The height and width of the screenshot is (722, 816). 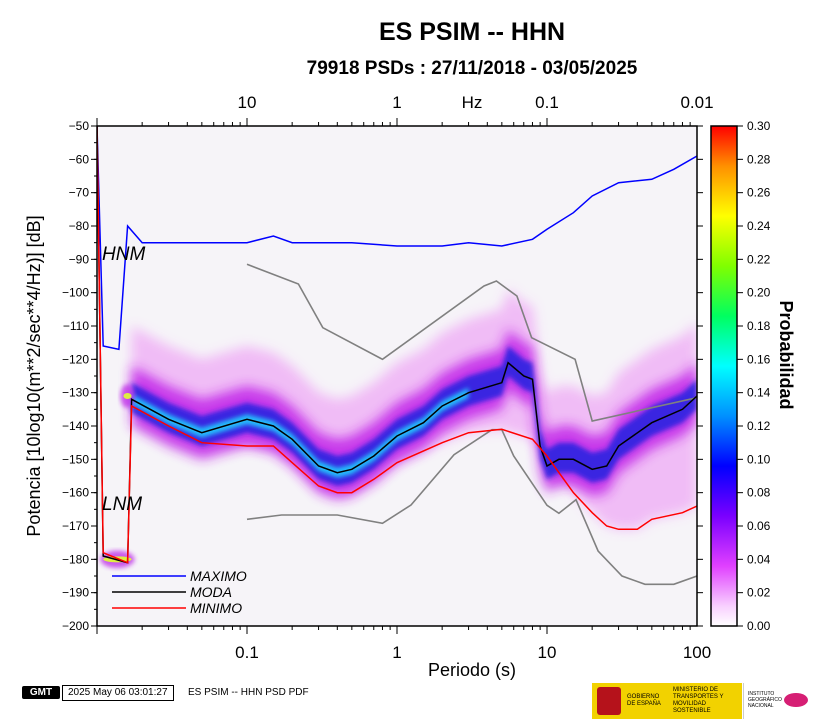 What do you see at coordinates (396, 652) in the screenshot?
I see `x-tick-label: 1` at bounding box center [396, 652].